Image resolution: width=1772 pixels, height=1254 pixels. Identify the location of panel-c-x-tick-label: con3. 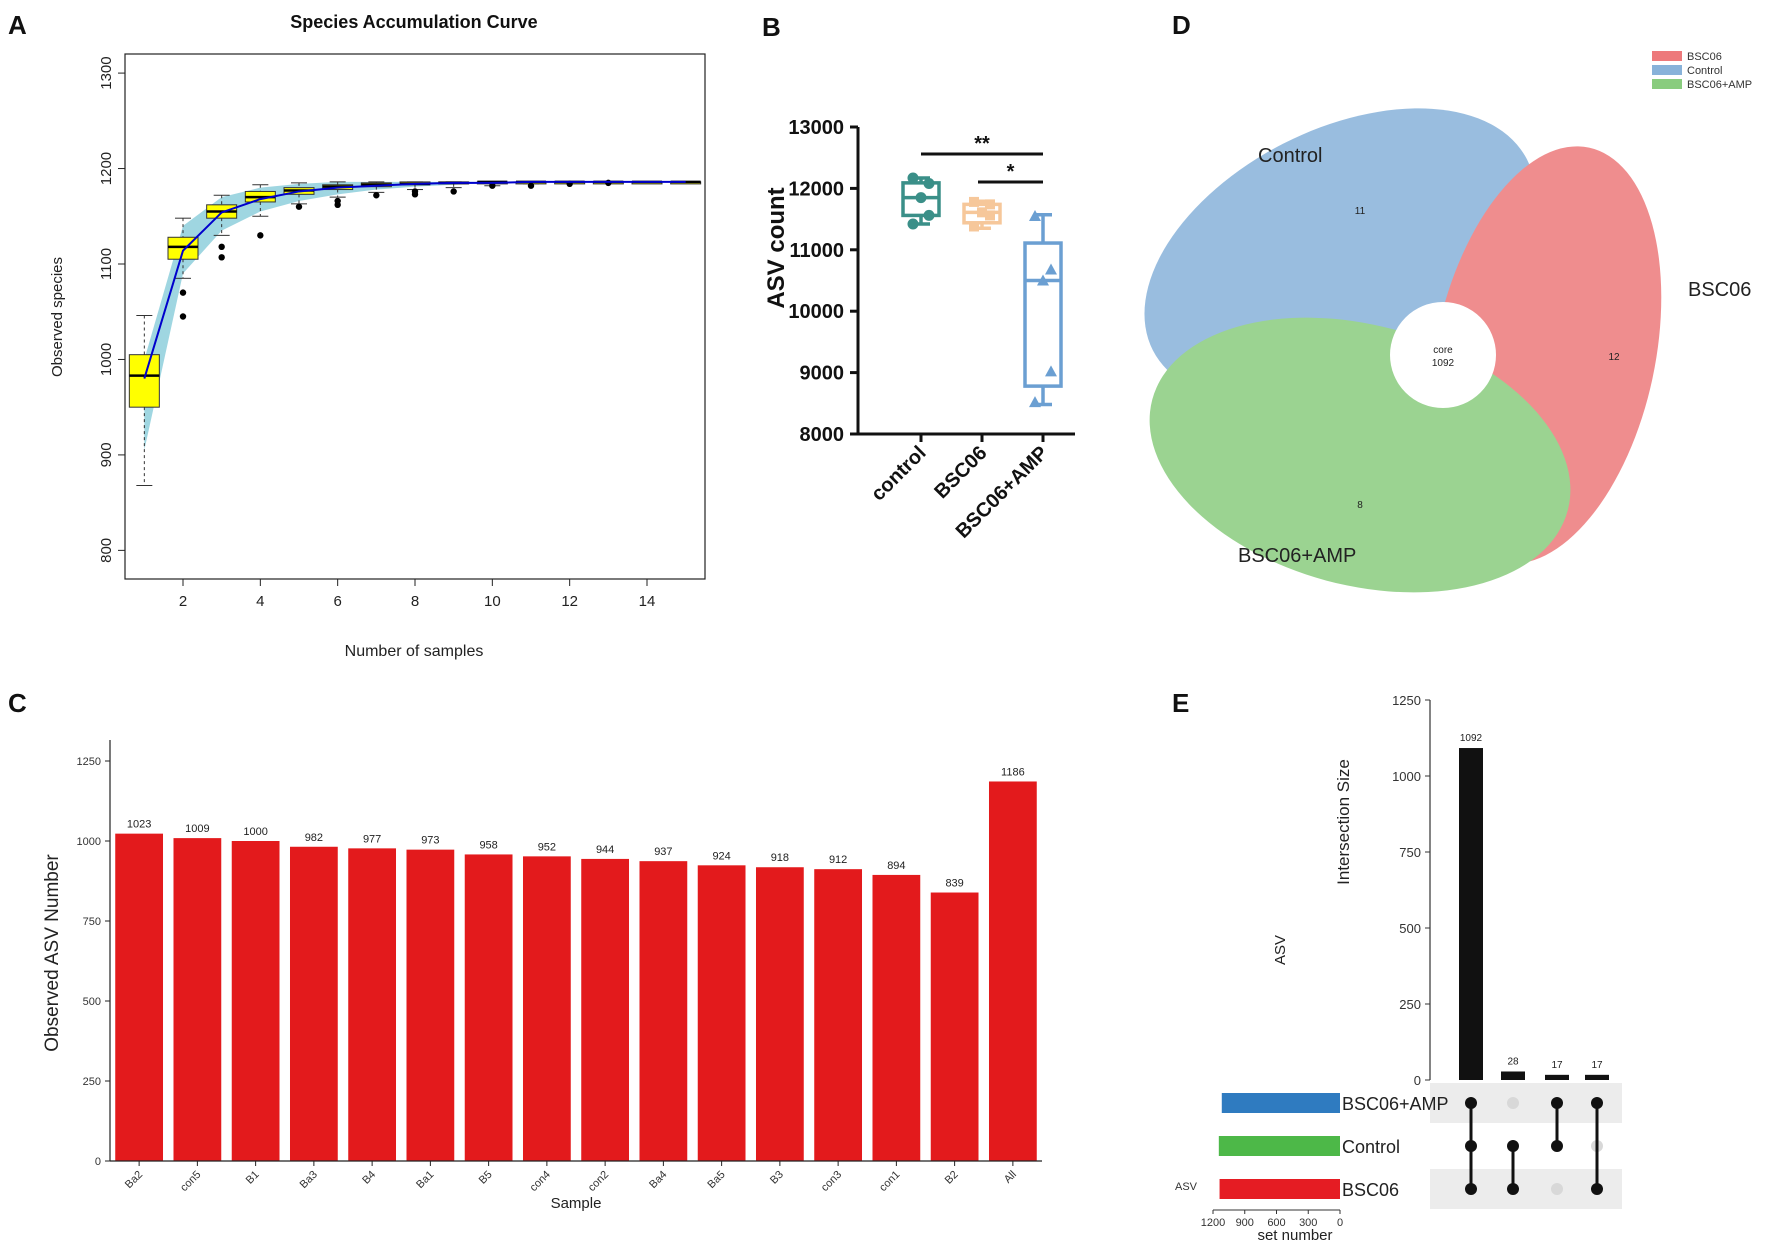
(831, 1181).